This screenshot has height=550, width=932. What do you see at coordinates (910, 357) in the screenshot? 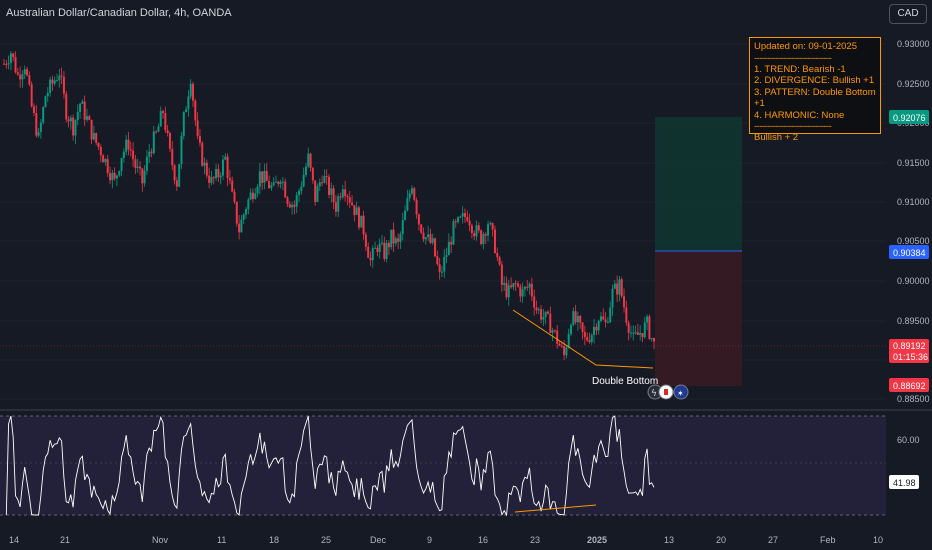
I see `countdown-text: 01:15:36` at bounding box center [910, 357].